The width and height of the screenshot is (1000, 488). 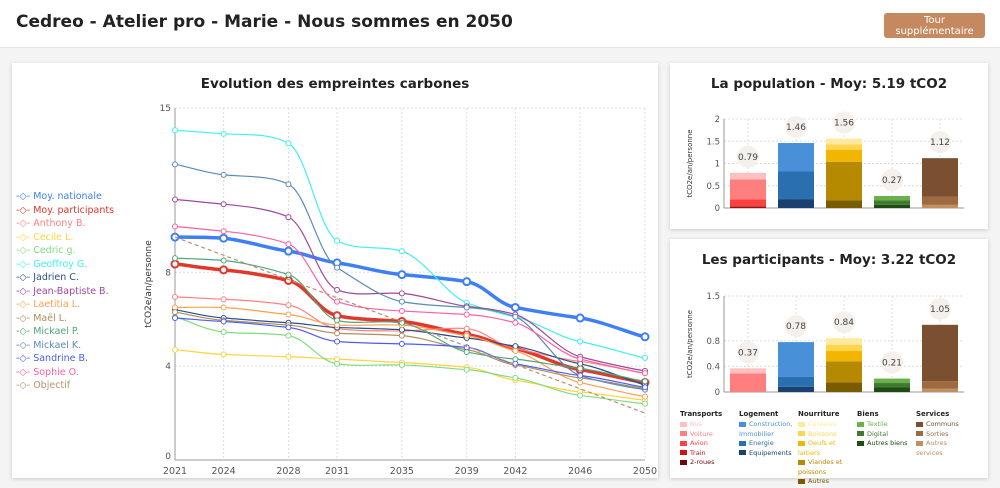 What do you see at coordinates (827, 482) in the screenshot?
I see `legend-item: Autres` at bounding box center [827, 482].